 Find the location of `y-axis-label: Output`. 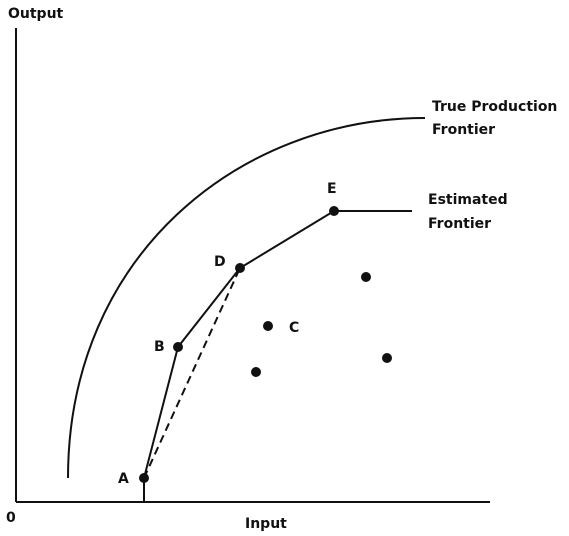

y-axis-label: Output is located at coordinates (36, 14).